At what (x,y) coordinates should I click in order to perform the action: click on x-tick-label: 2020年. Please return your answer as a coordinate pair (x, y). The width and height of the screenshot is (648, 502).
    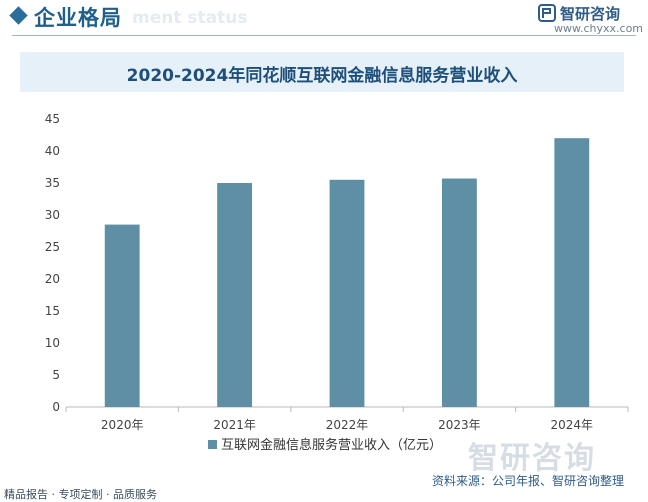
    Looking at the image, I should click on (122, 425).